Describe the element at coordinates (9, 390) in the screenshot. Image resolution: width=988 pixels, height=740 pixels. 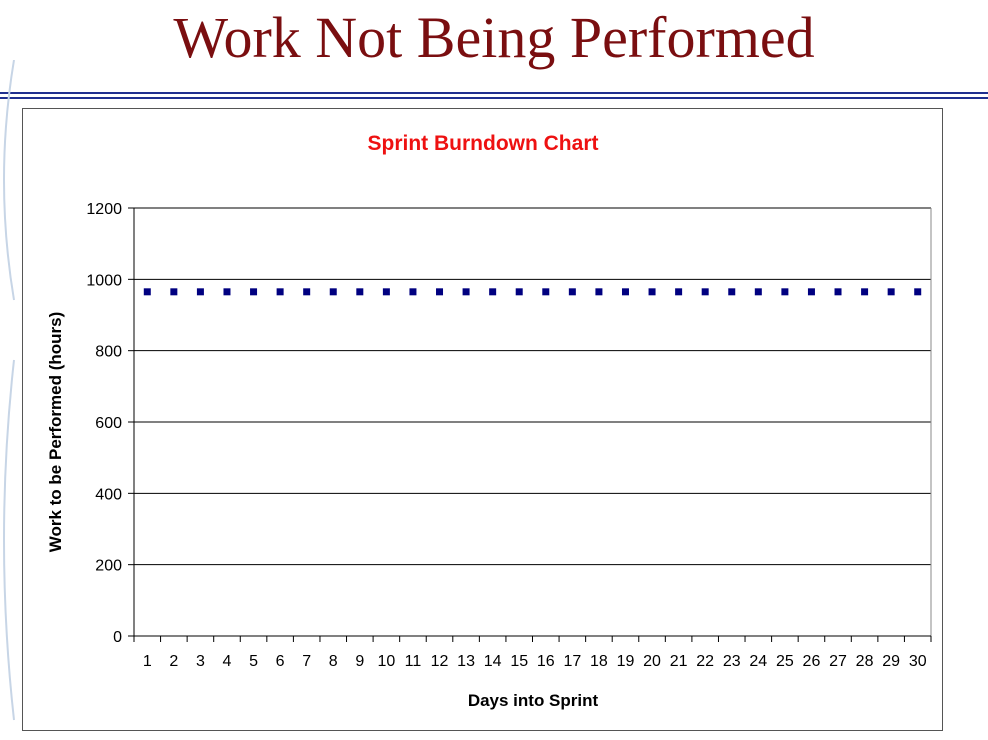
I see `side-decoration` at that location.